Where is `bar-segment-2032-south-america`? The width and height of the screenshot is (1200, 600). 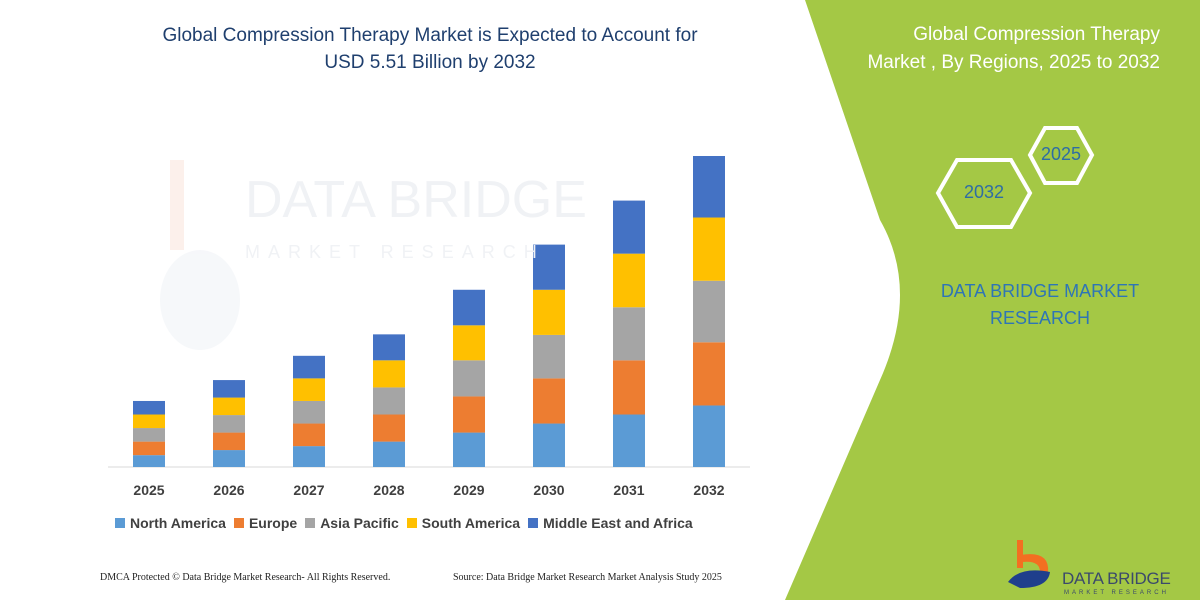 bar-segment-2032-south-america is located at coordinates (709, 249).